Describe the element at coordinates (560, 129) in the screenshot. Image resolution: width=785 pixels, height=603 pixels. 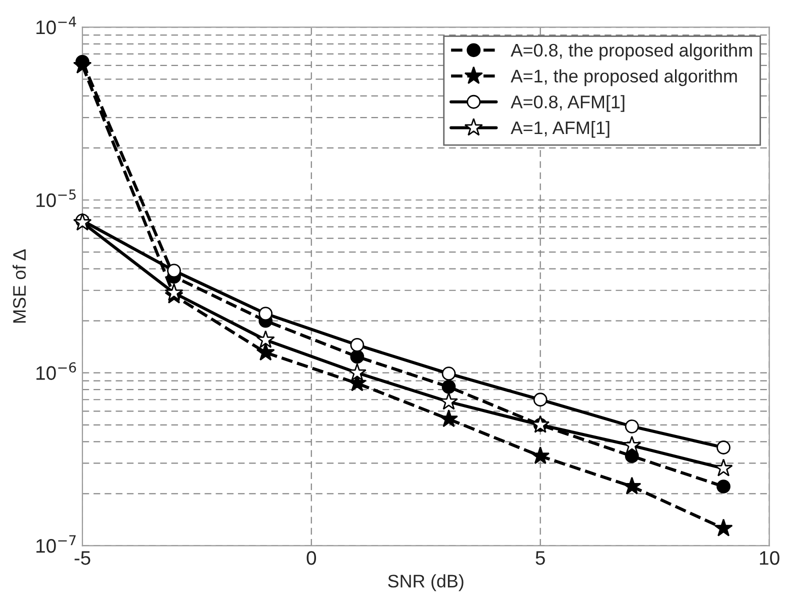
I see `legend-label: A=1, AFM[1]` at that location.